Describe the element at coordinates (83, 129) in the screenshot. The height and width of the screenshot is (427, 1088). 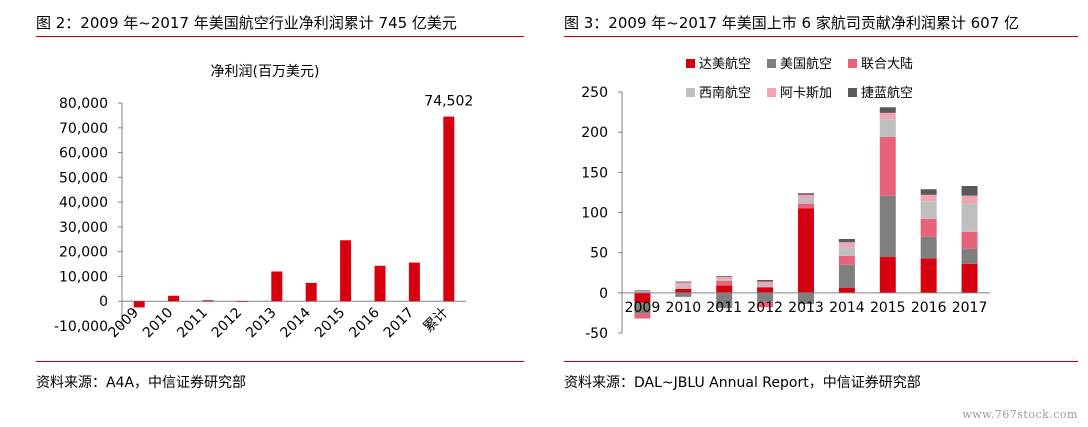
I see `y-tick-label: 70,000` at that location.